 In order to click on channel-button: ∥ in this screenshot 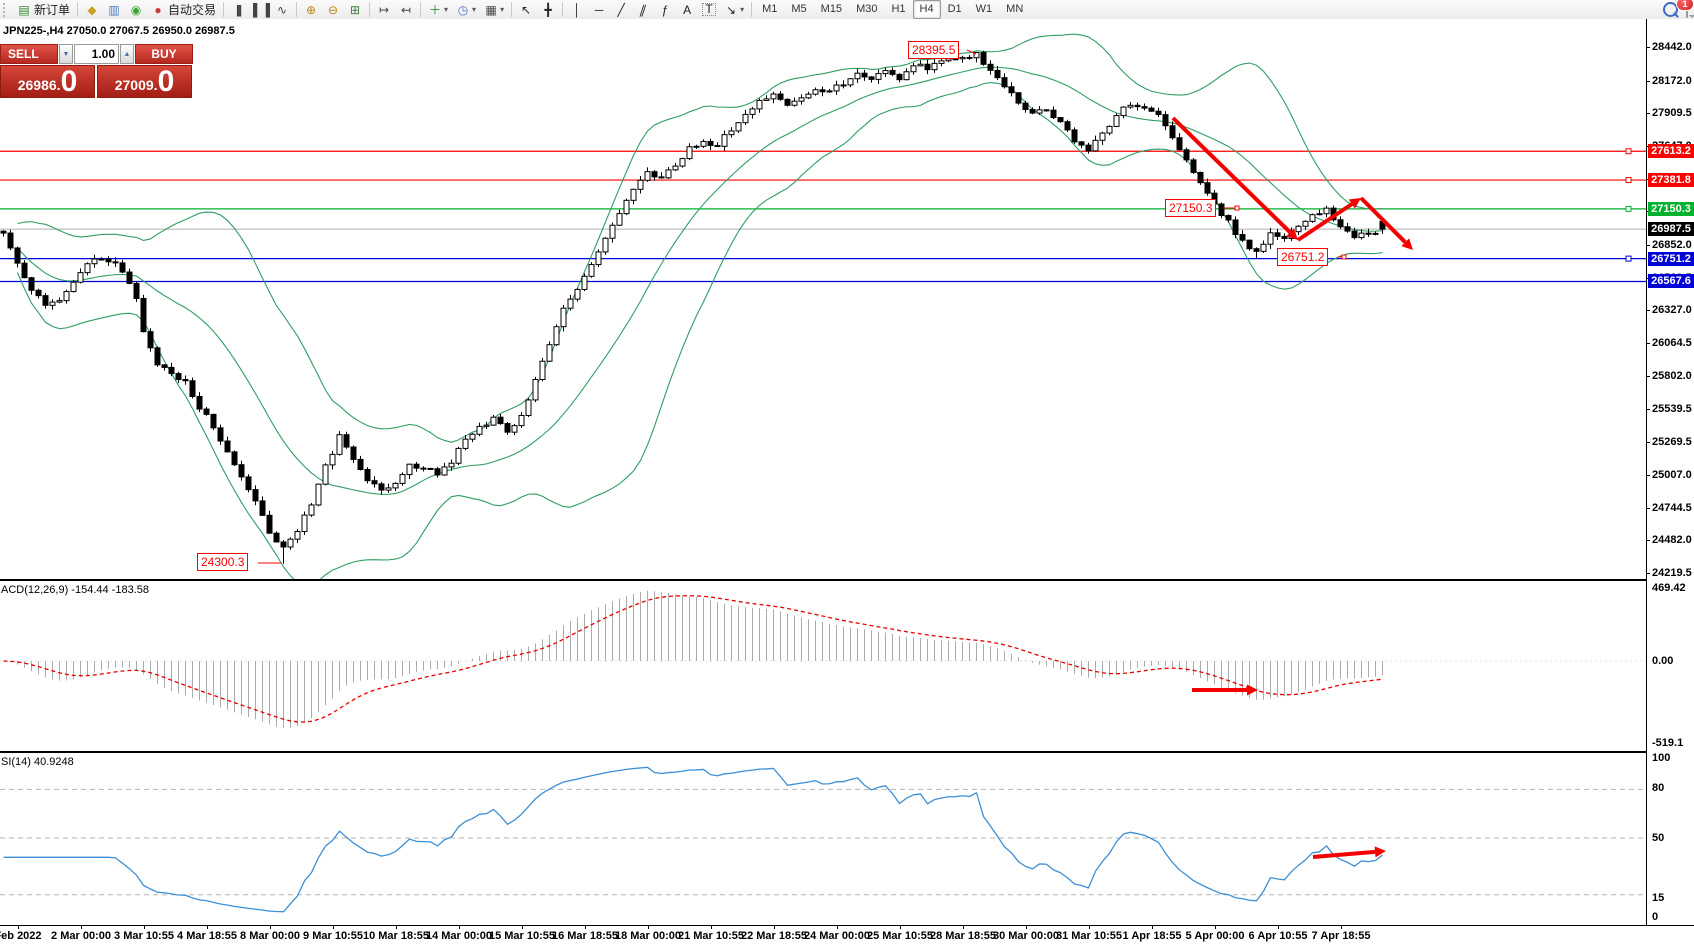, I will do `click(643, 10)`.